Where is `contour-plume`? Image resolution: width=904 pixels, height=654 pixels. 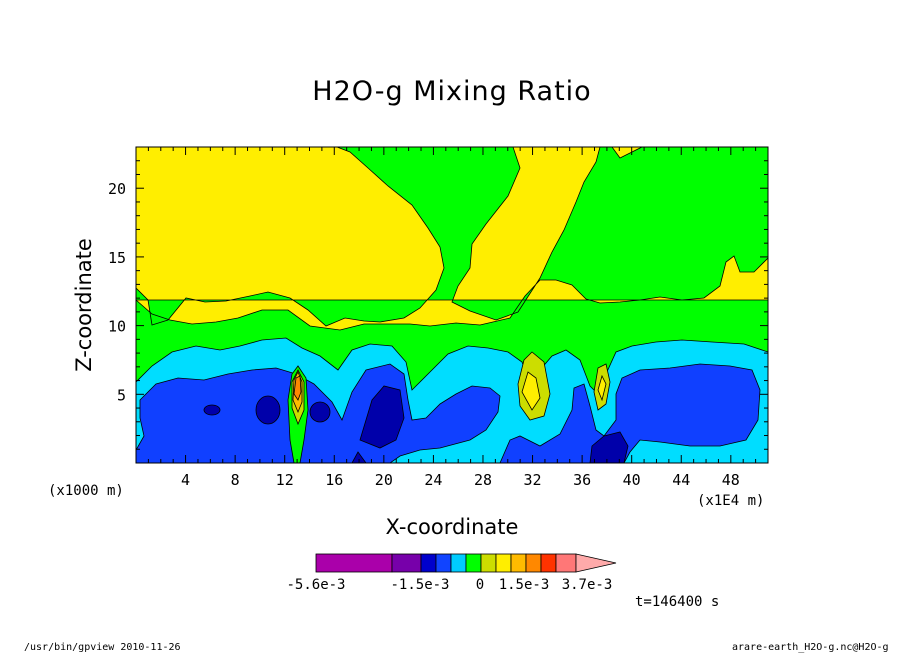
contour-plume is located at coordinates (298, 414).